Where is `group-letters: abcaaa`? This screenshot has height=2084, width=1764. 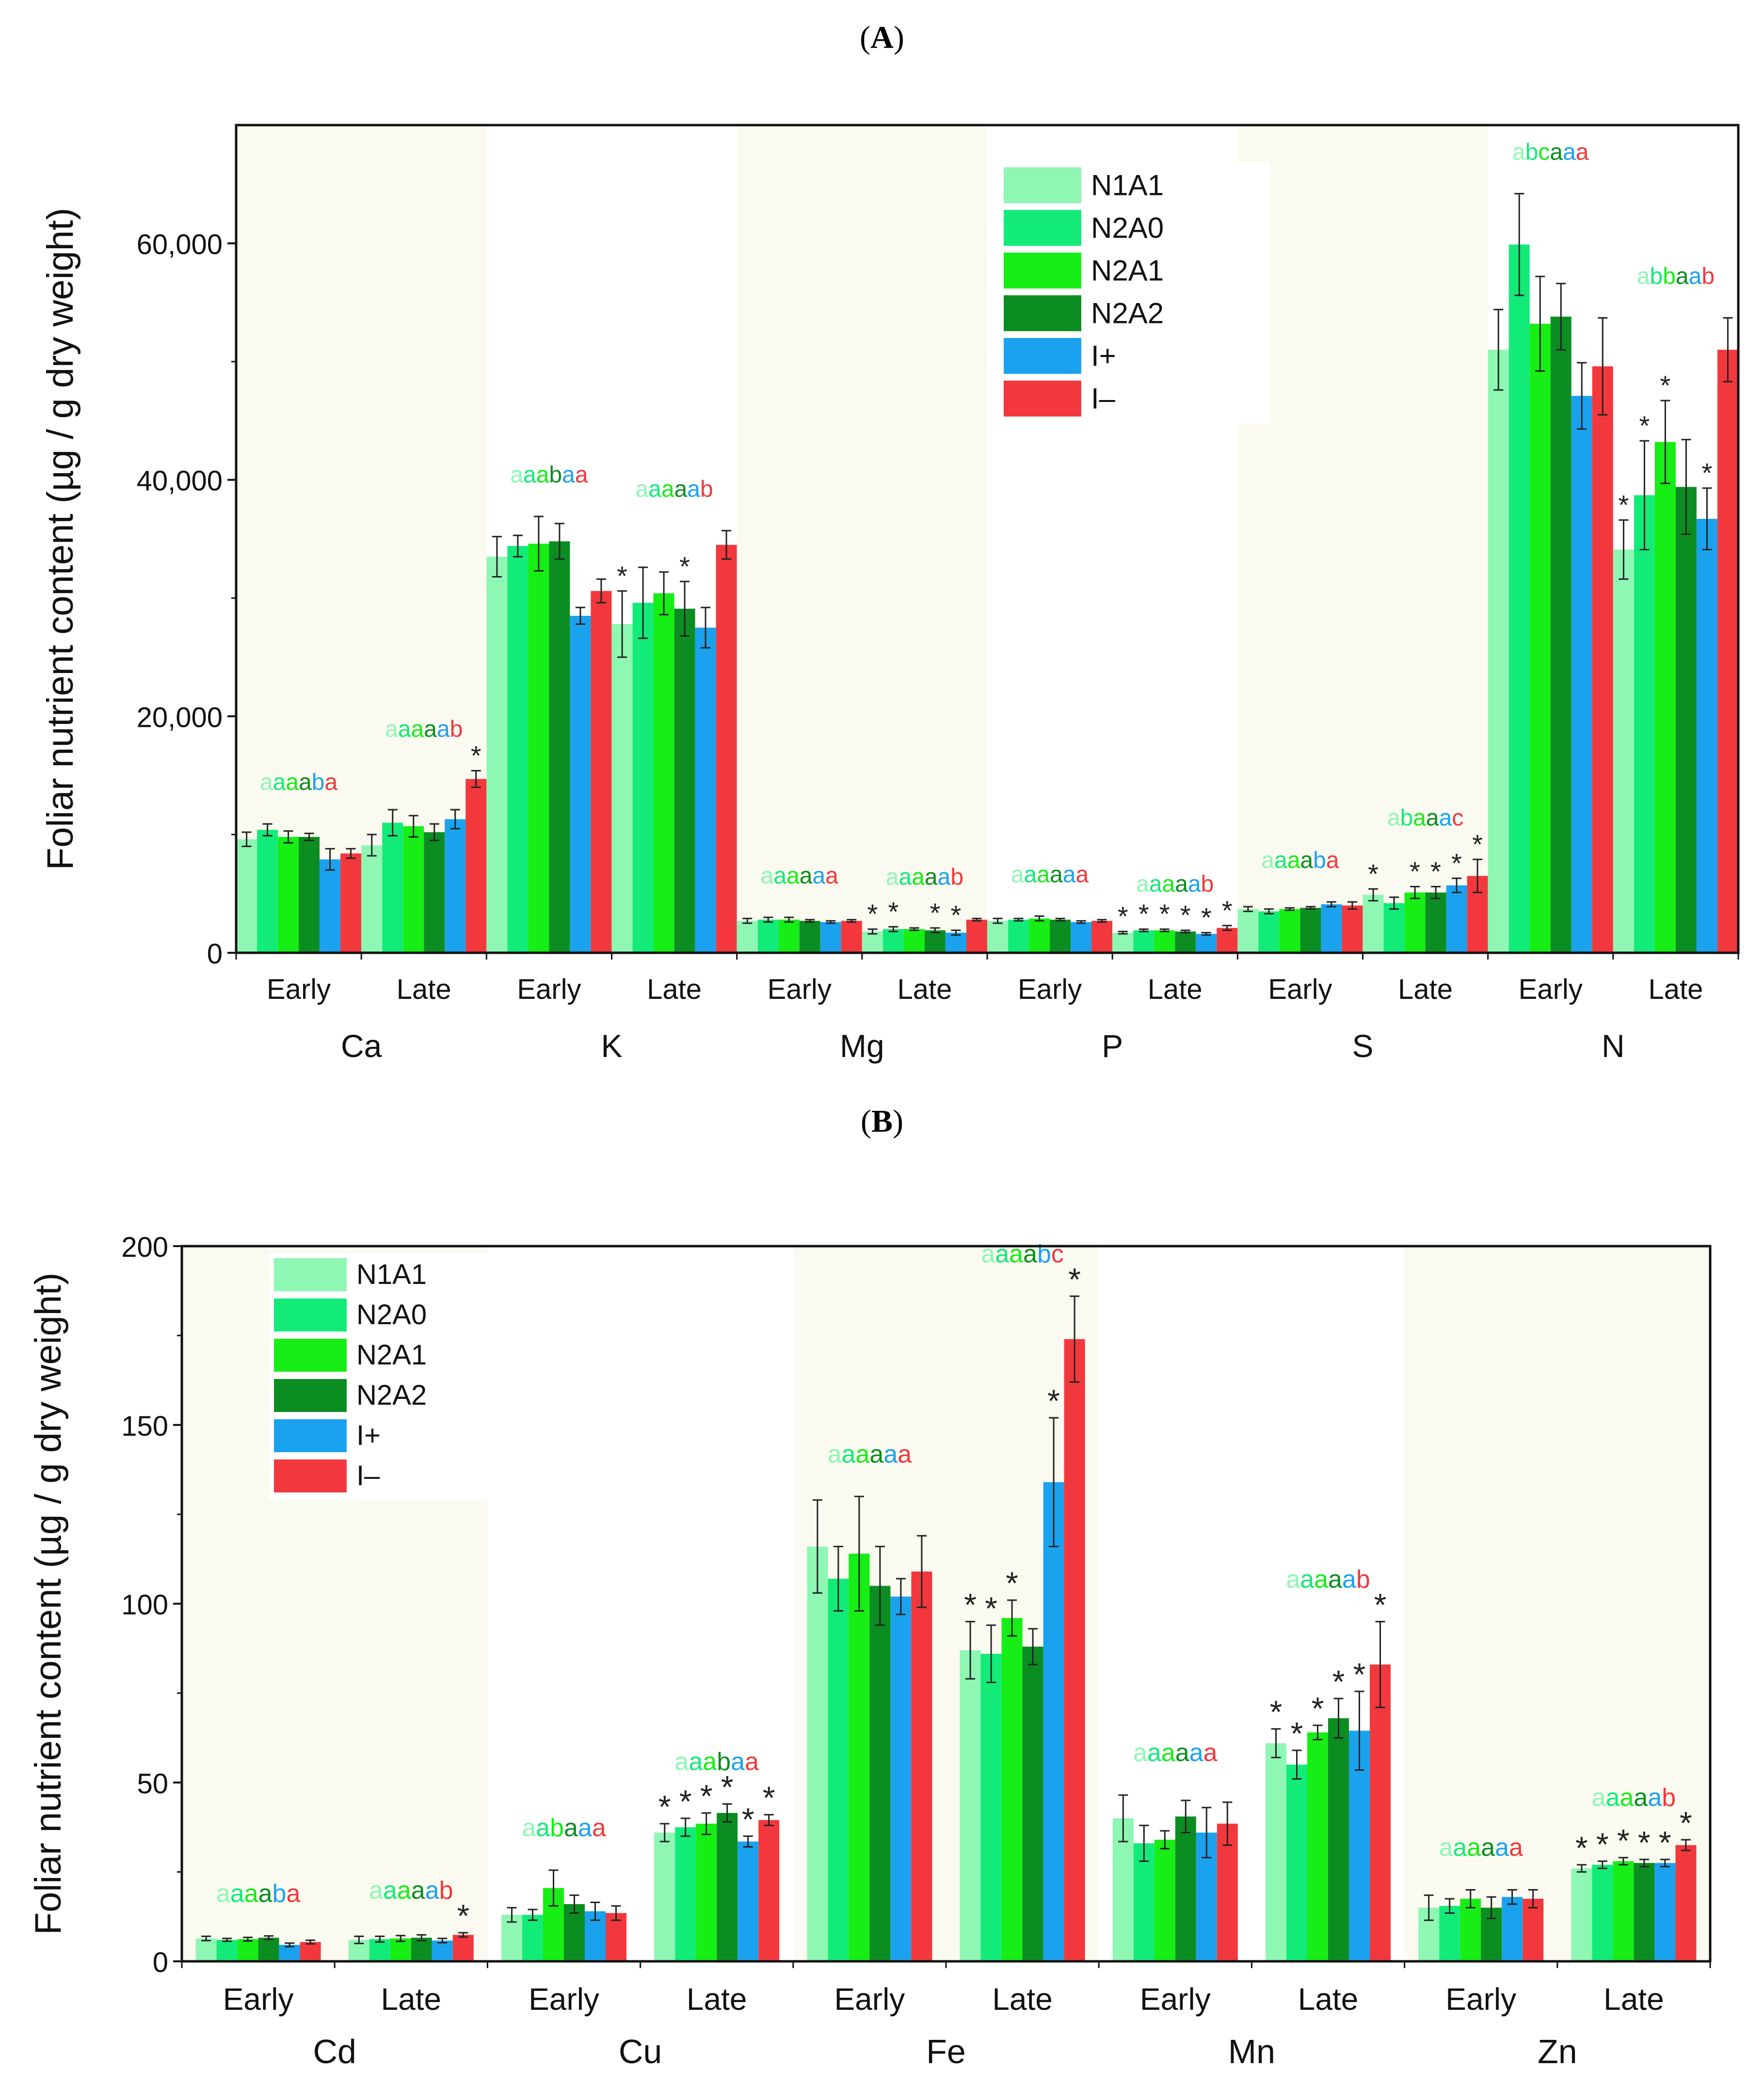
group-letters: abcaaa is located at coordinates (1550, 152).